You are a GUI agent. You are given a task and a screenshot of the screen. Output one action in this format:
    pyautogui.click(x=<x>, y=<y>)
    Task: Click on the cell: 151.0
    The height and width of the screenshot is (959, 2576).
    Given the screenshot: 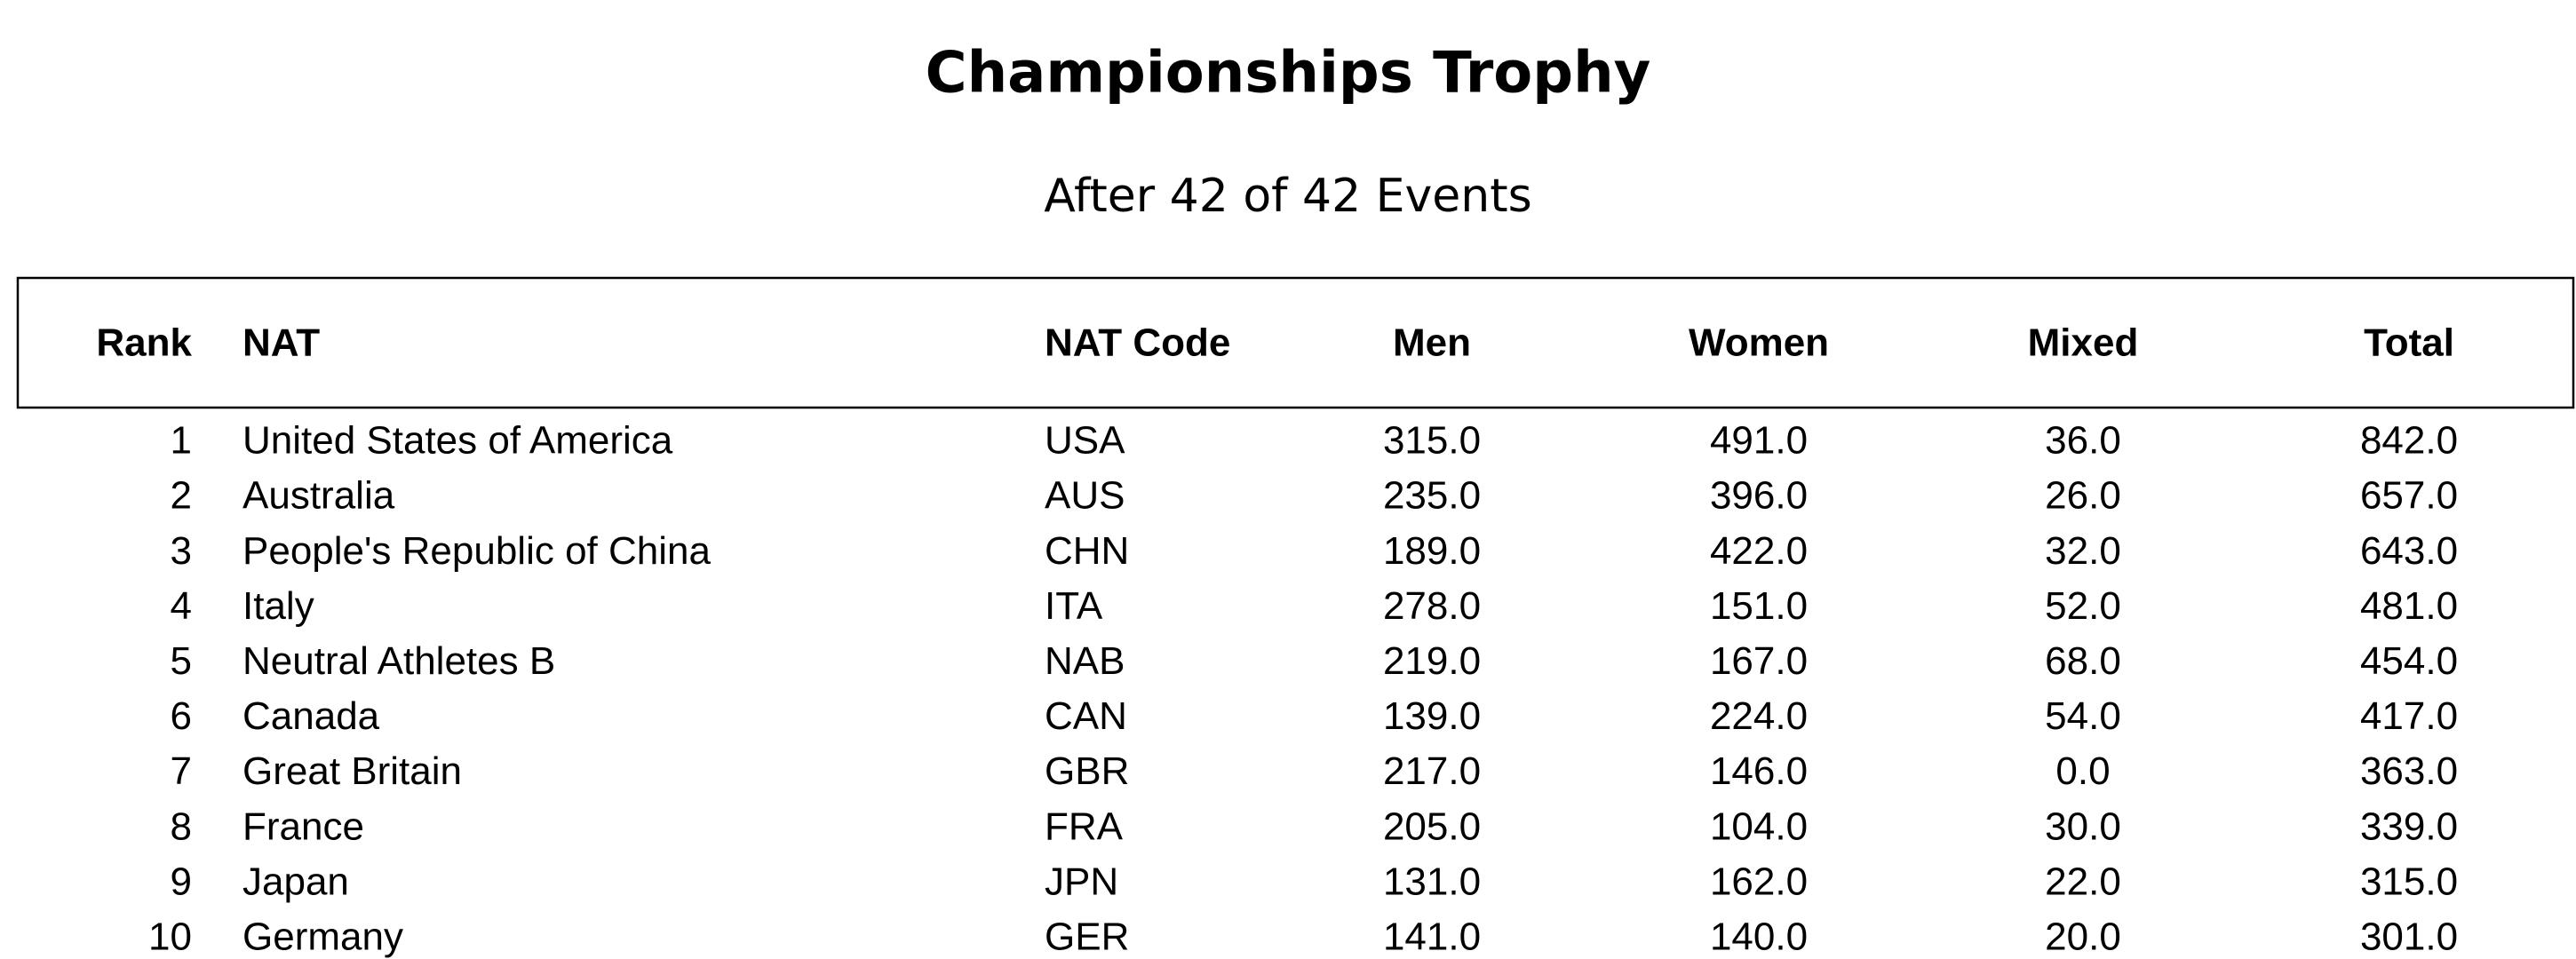 What is the action you would take?
    pyautogui.click(x=1759, y=606)
    